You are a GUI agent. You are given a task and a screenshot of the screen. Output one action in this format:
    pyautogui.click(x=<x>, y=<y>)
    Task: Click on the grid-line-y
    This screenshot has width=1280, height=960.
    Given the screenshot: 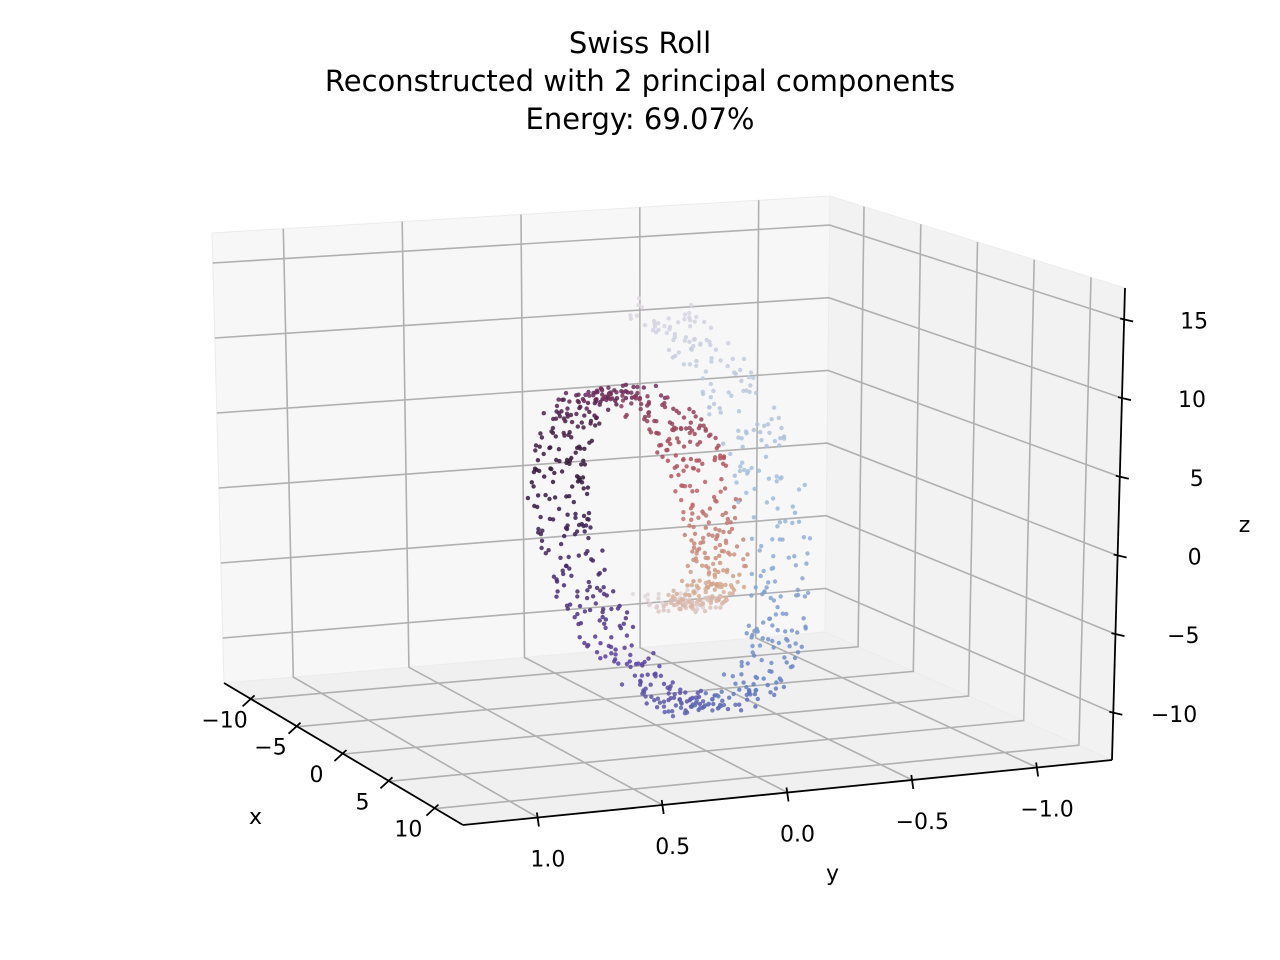 What is the action you would take?
    pyautogui.click(x=654, y=504)
    